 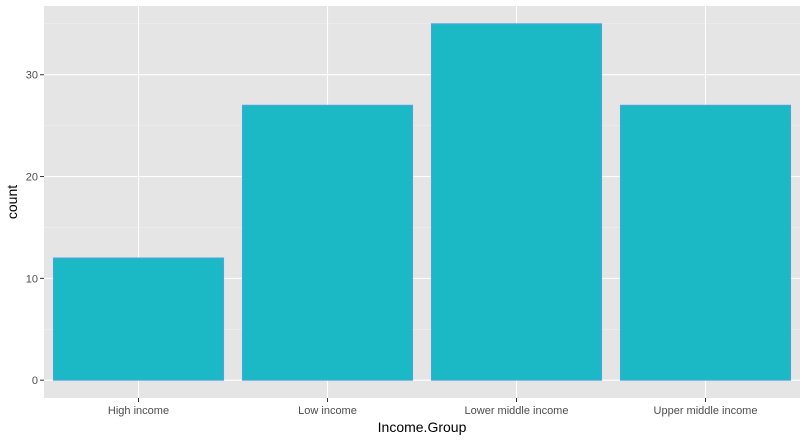 What do you see at coordinates (12, 202) in the screenshot?
I see `y-axis-title: count` at bounding box center [12, 202].